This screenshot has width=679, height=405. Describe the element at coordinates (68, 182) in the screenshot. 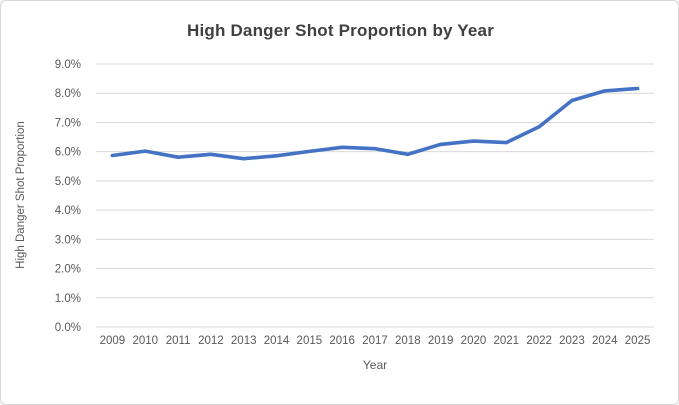

I see `y-tick-label: 5.0%` at that location.